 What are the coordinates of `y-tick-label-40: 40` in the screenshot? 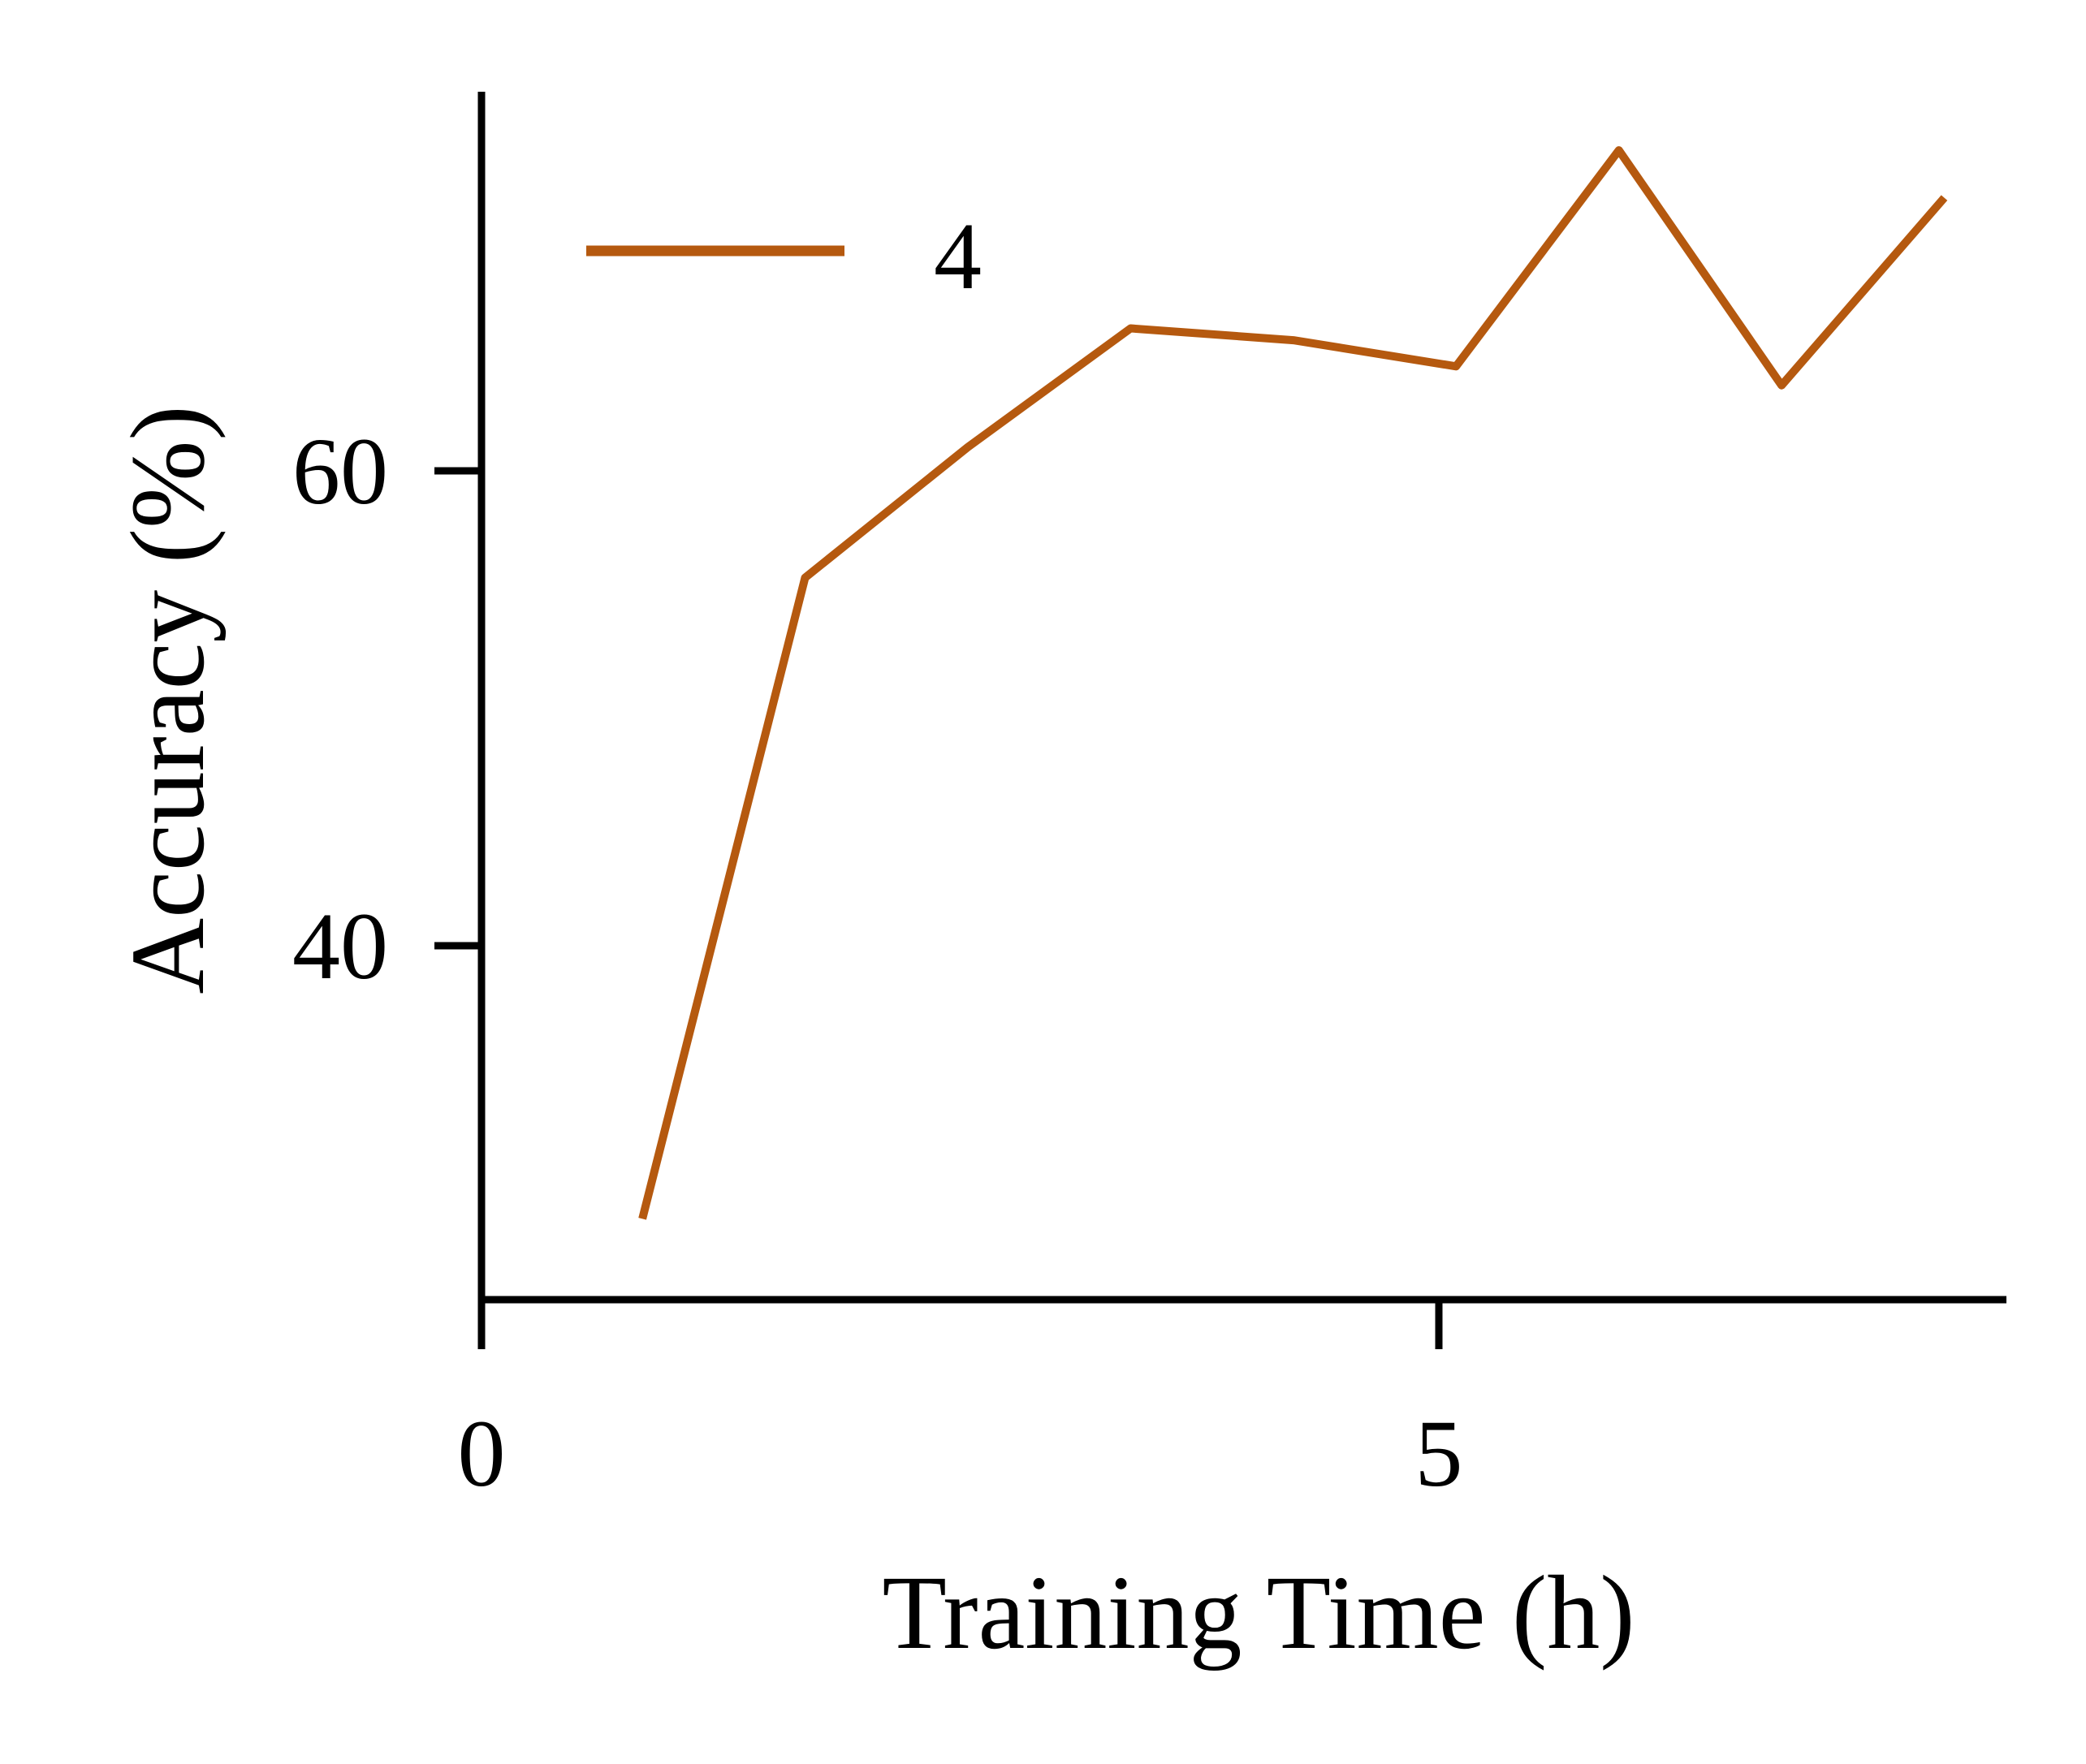 It's located at (340, 946).